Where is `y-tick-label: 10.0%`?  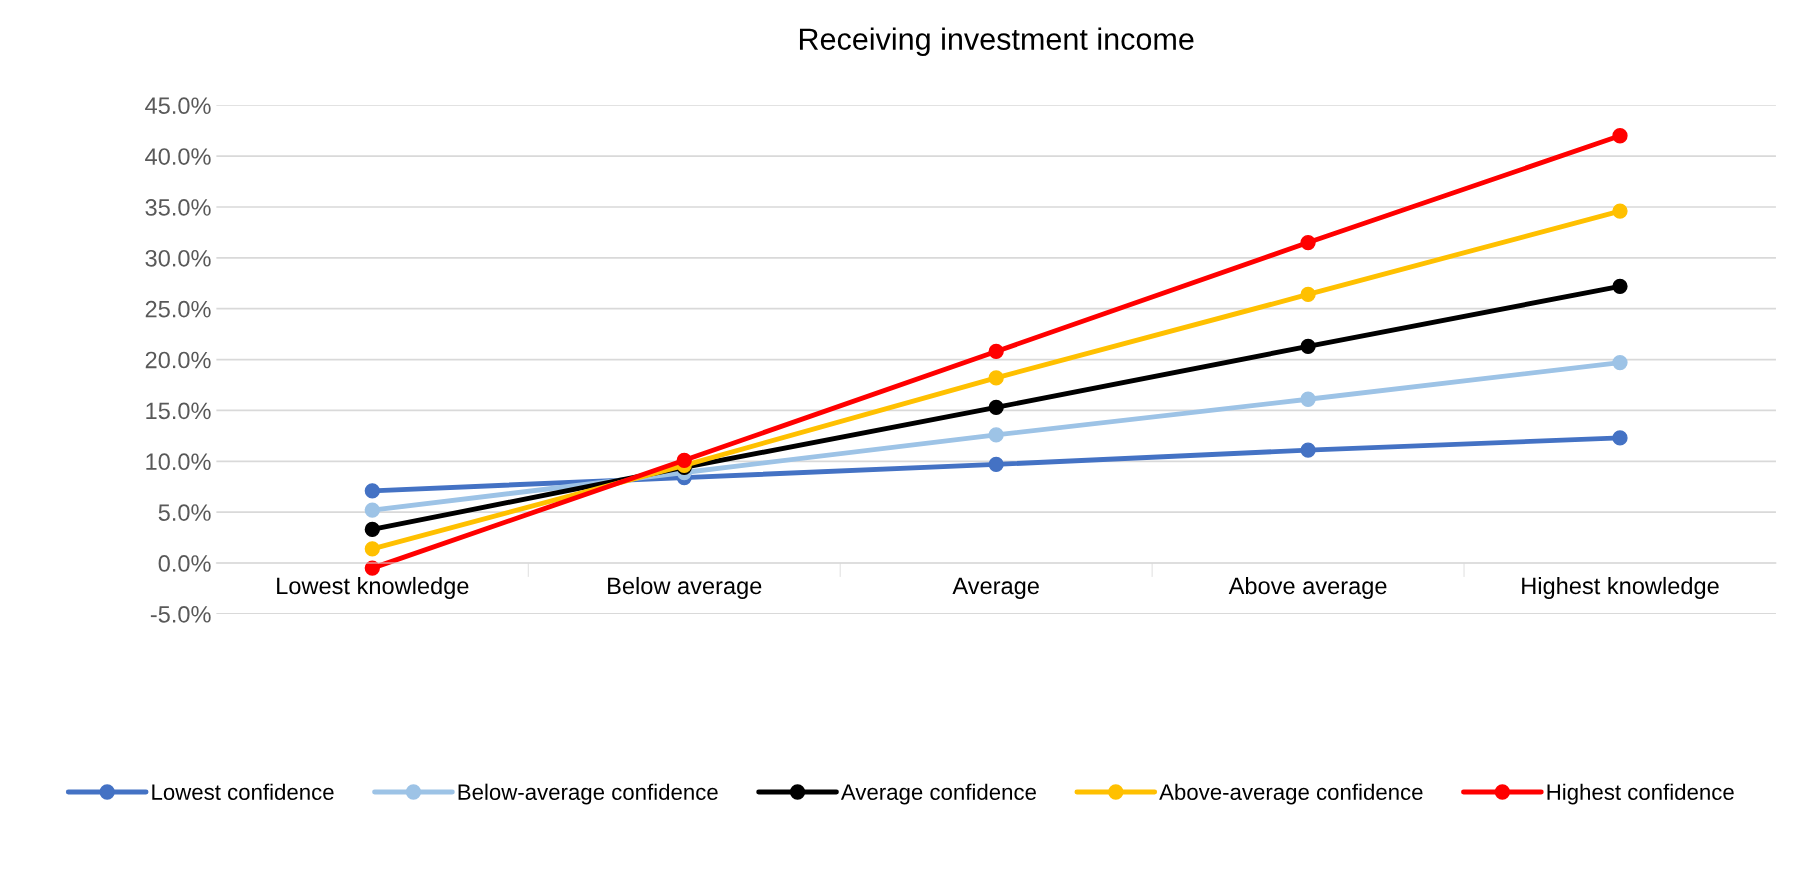
y-tick-label: 10.0% is located at coordinates (178, 462).